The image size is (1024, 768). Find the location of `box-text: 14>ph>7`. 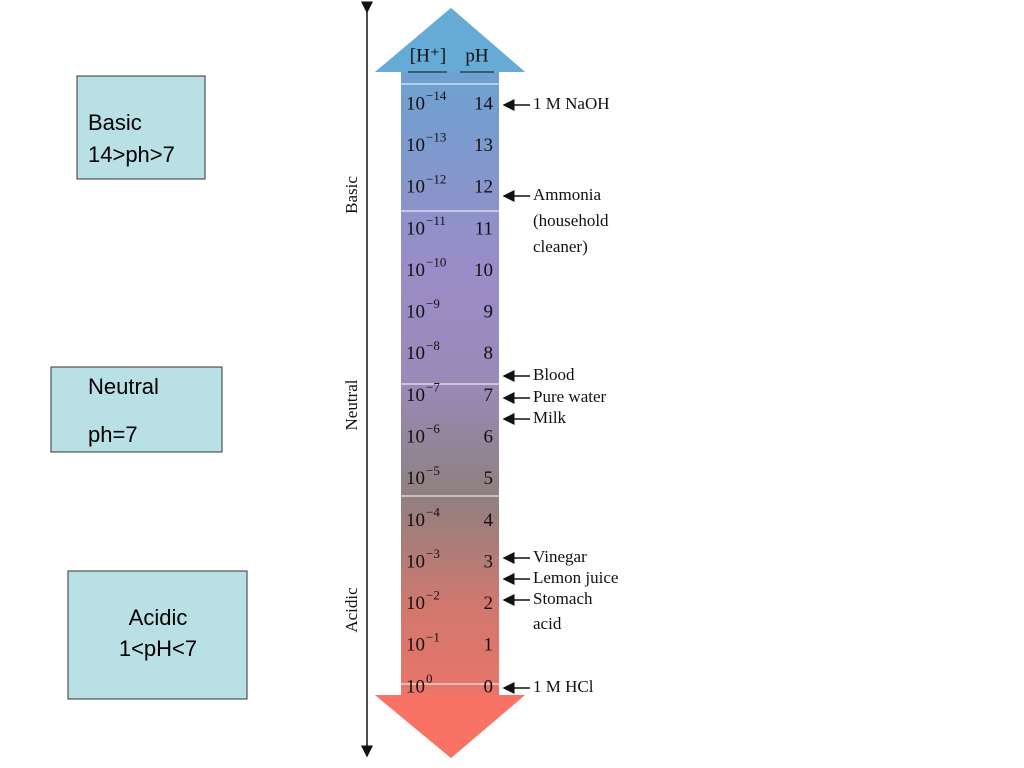

box-text: 14>ph>7 is located at coordinates (131, 154).